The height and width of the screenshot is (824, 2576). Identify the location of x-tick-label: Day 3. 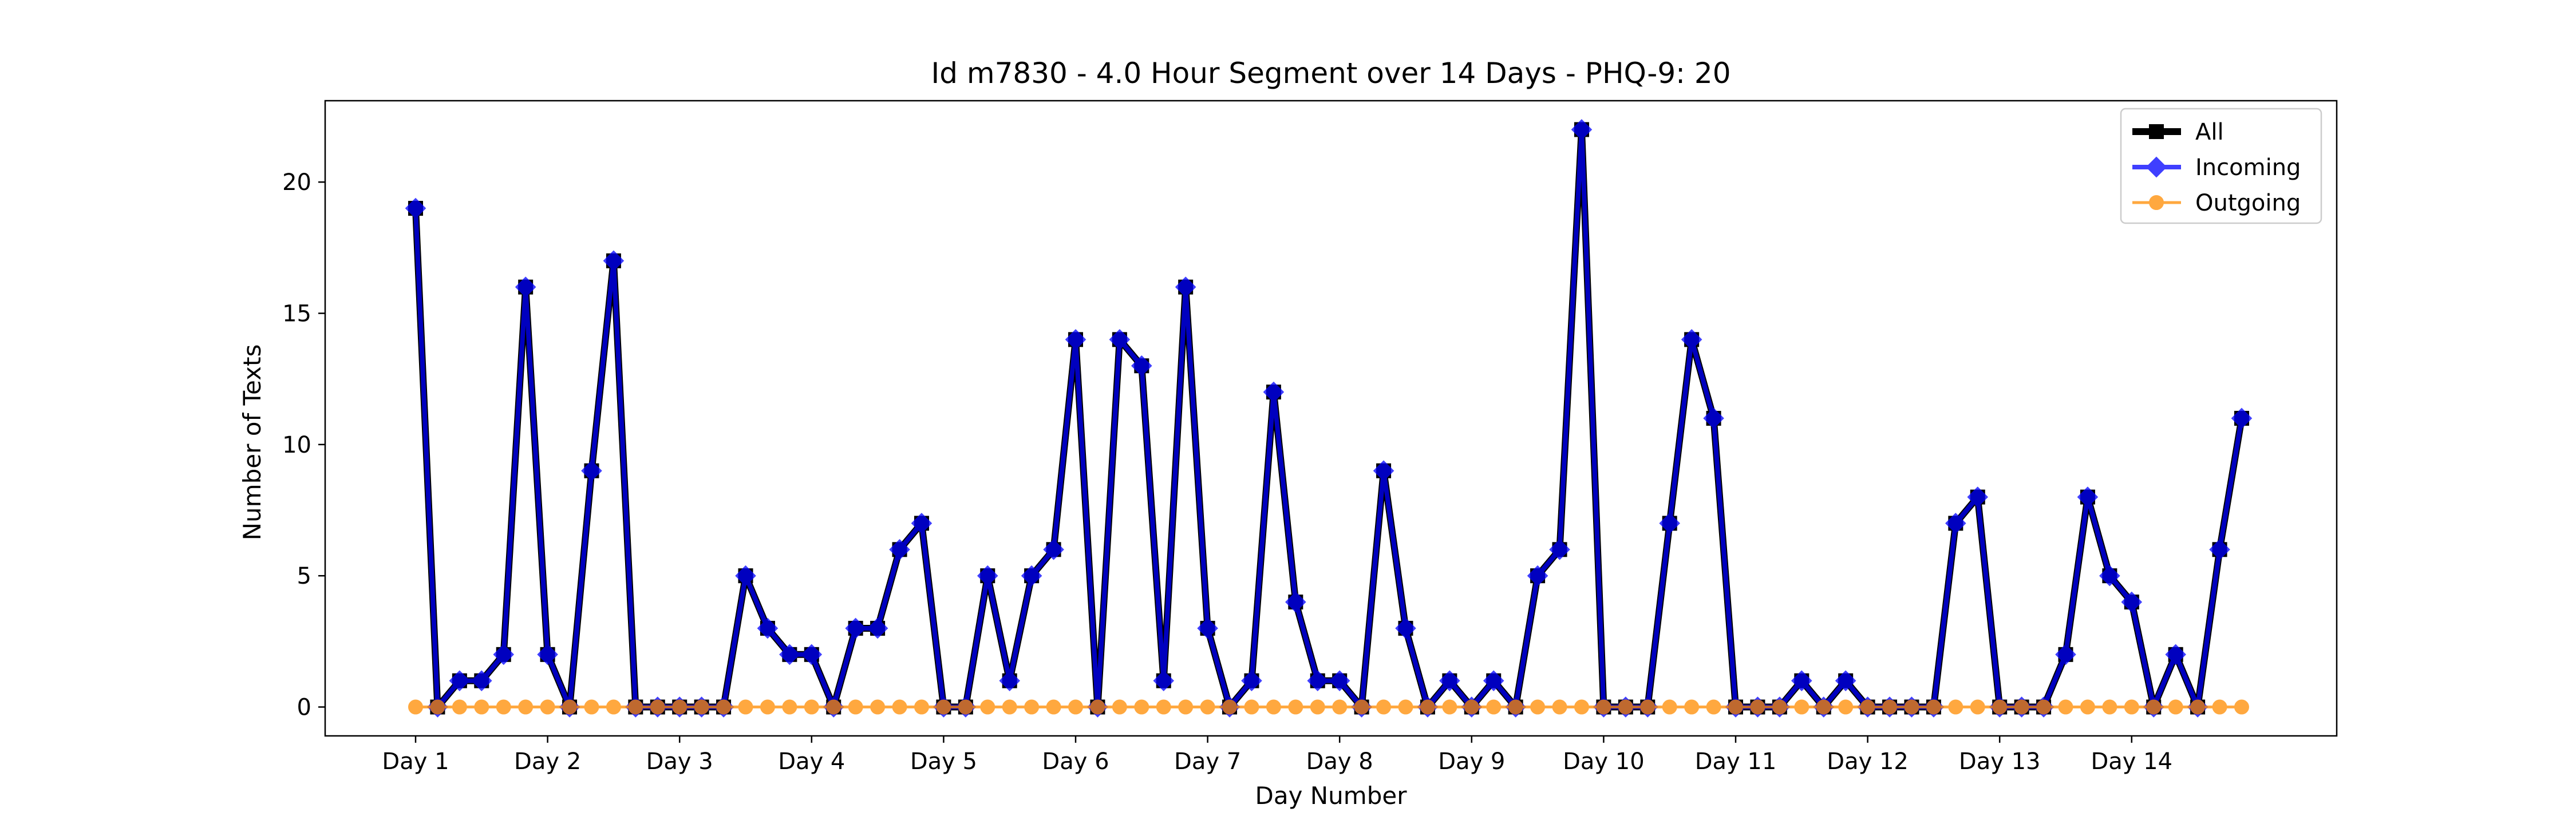
(679, 761).